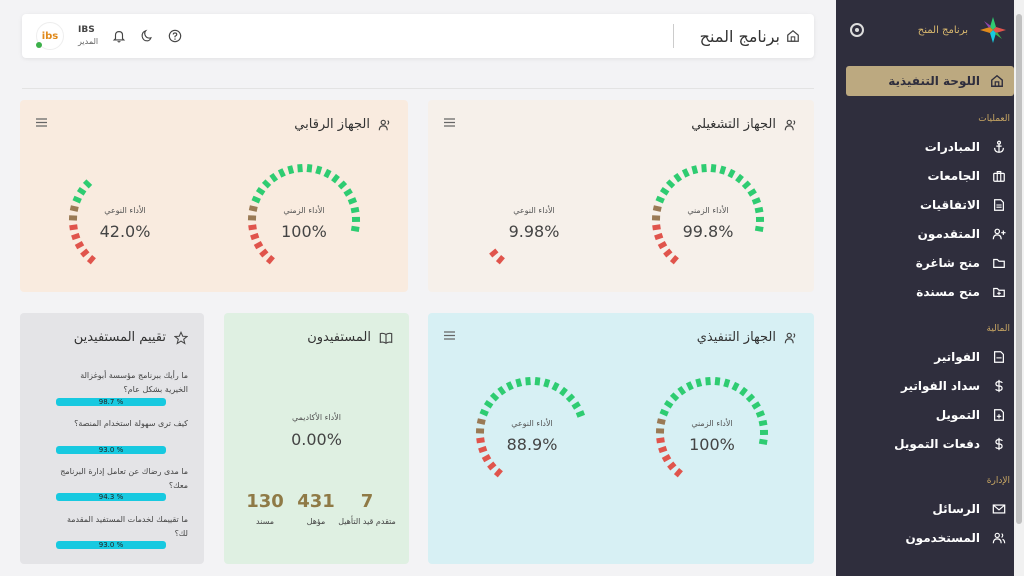 This screenshot has height=576, width=1024. I want to click on sidebar-item-initiatives: المبادرات, so click(930, 146).